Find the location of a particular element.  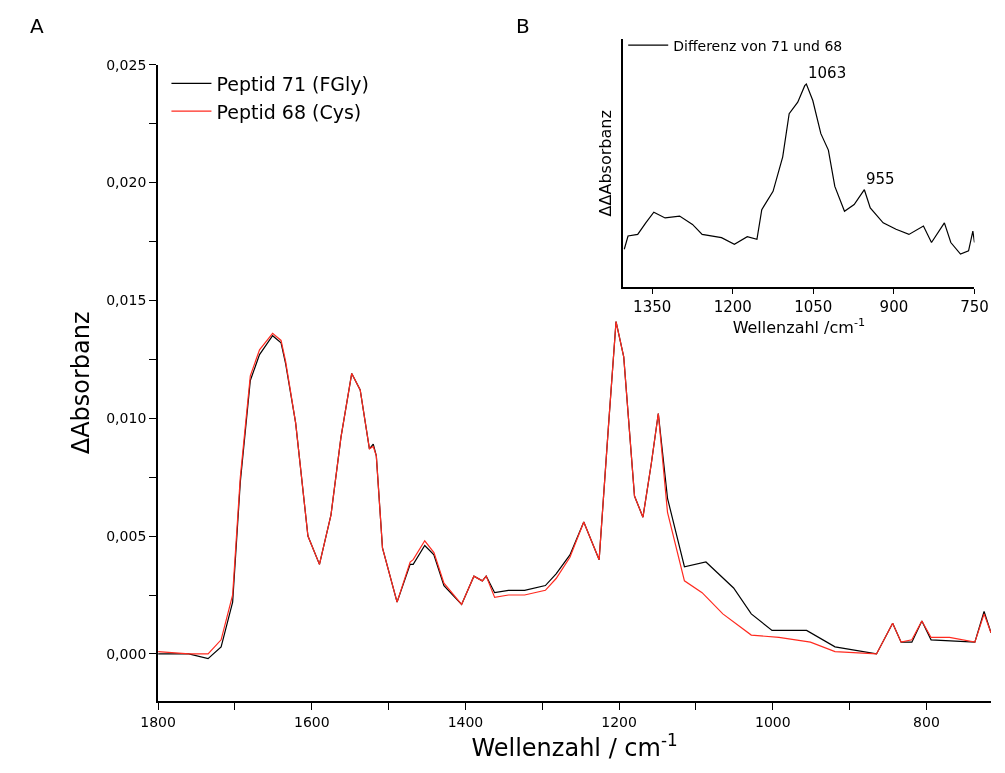

y-axis-title: ΔAbsorbanz is located at coordinates (80, 383).